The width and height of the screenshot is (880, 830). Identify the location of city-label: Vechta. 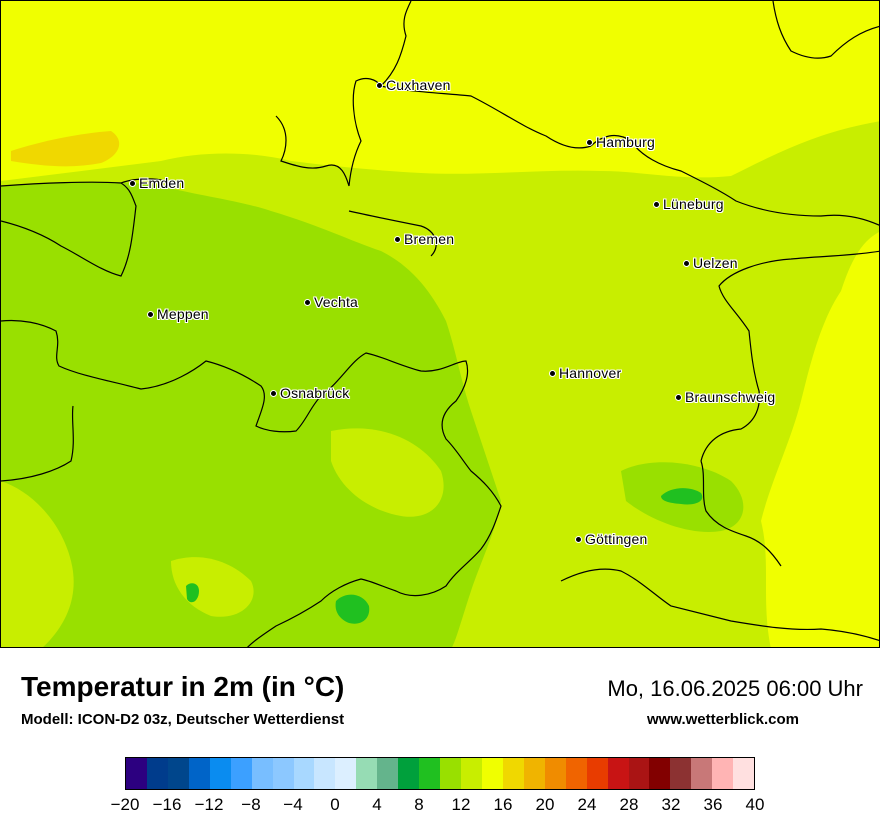
(336, 302).